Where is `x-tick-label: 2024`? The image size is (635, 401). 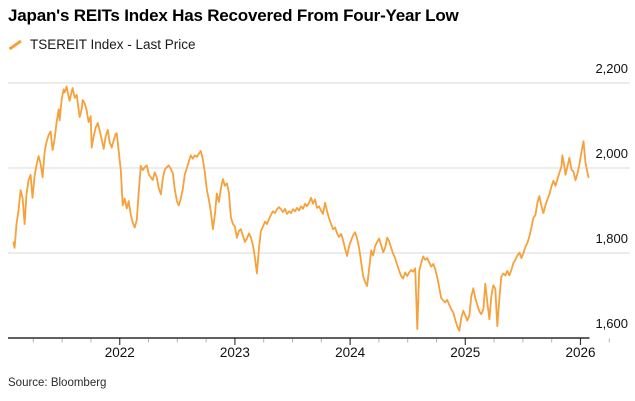
x-tick-label: 2024 is located at coordinates (350, 352).